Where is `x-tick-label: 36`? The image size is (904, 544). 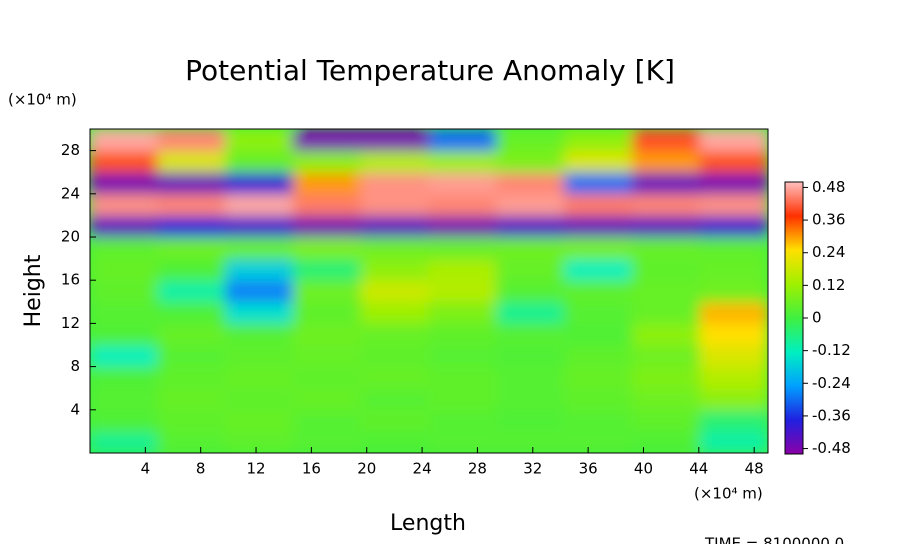
x-tick-label: 36 is located at coordinates (588, 469).